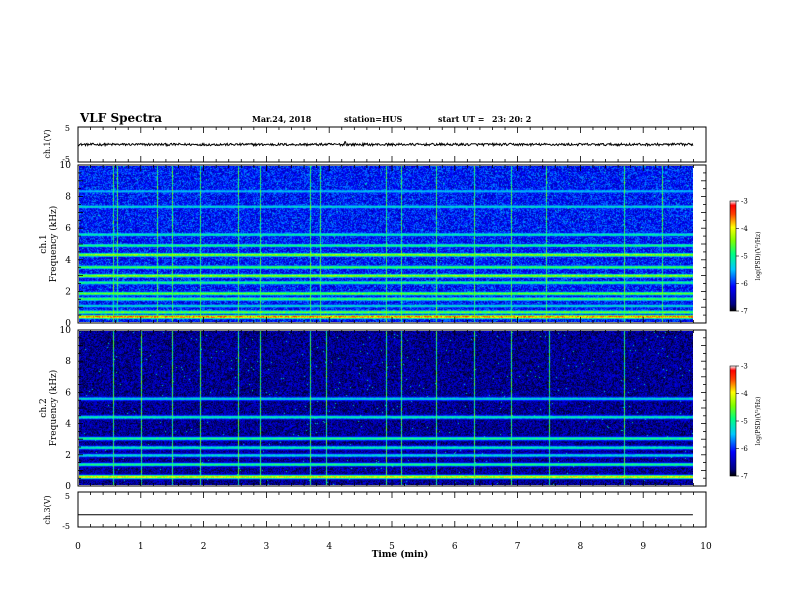  I want to click on time-tick-label: 6, so click(455, 547).